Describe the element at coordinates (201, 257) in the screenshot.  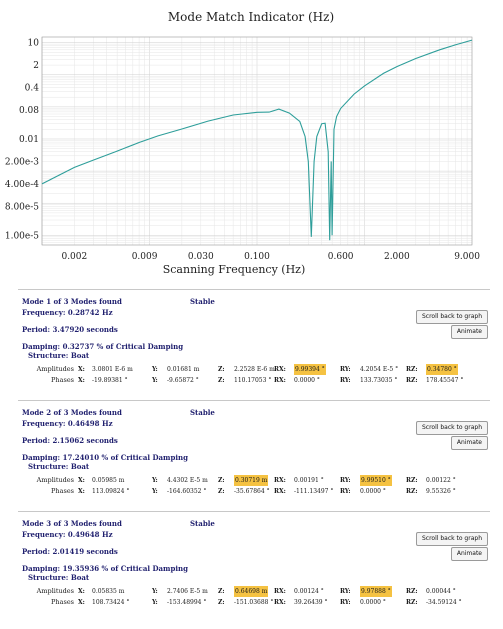
I see `x-tick-label: 0.030` at that location.